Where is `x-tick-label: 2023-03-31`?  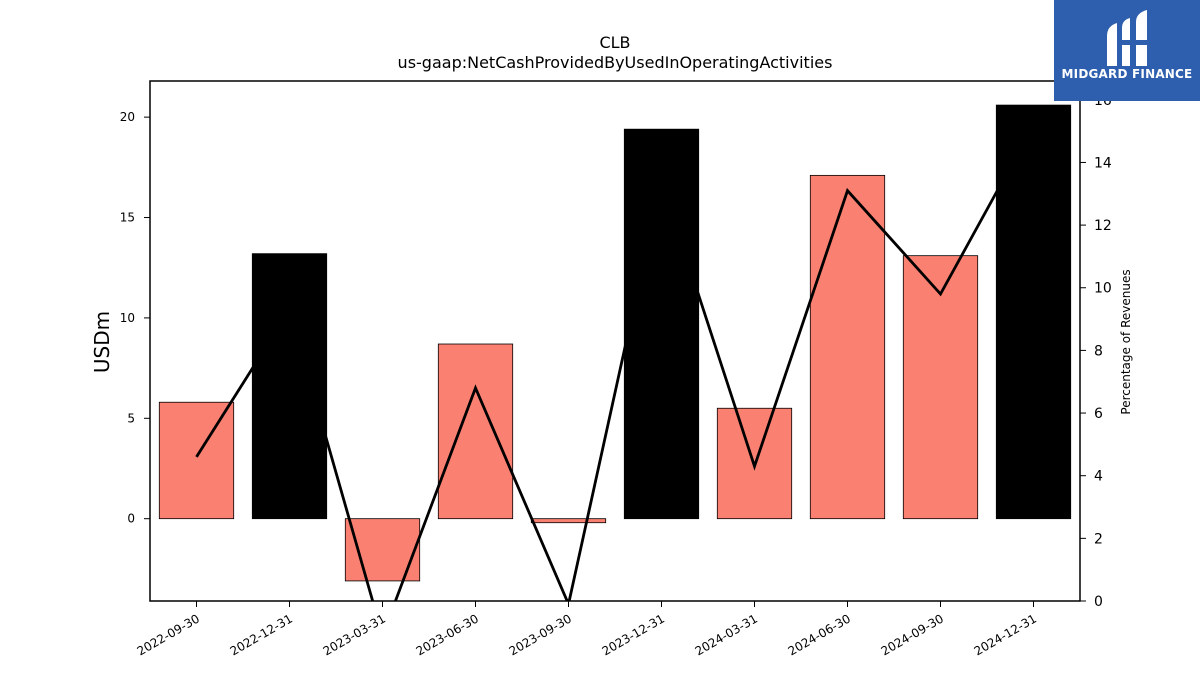 x-tick-label: 2023-03-31 is located at coordinates (354, 634).